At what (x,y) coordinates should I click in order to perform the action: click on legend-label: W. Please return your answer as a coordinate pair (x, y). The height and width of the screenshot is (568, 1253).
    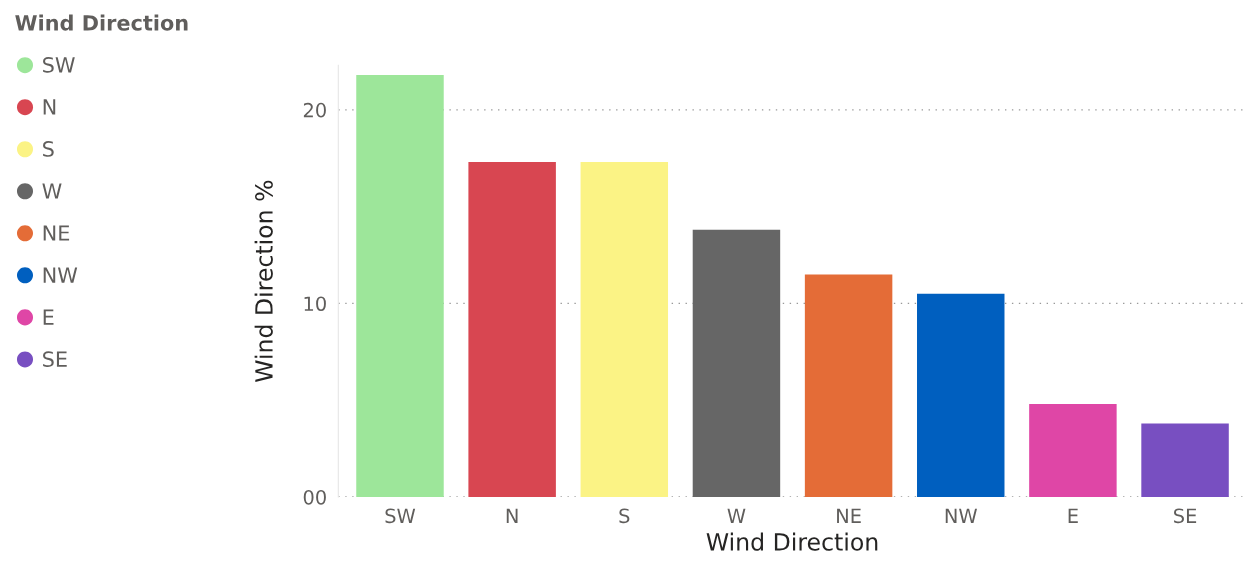
    Looking at the image, I should click on (52, 191).